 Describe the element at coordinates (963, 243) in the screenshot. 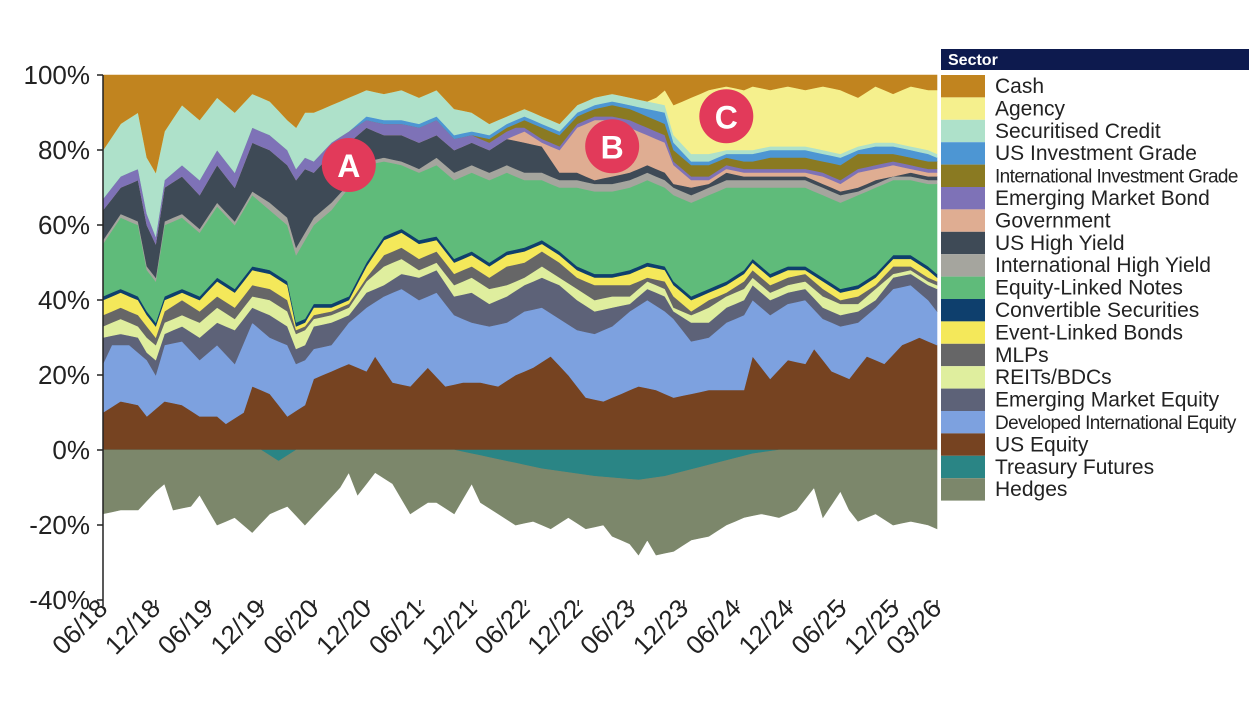

I see `legend-swatch-us-high-yield` at that location.